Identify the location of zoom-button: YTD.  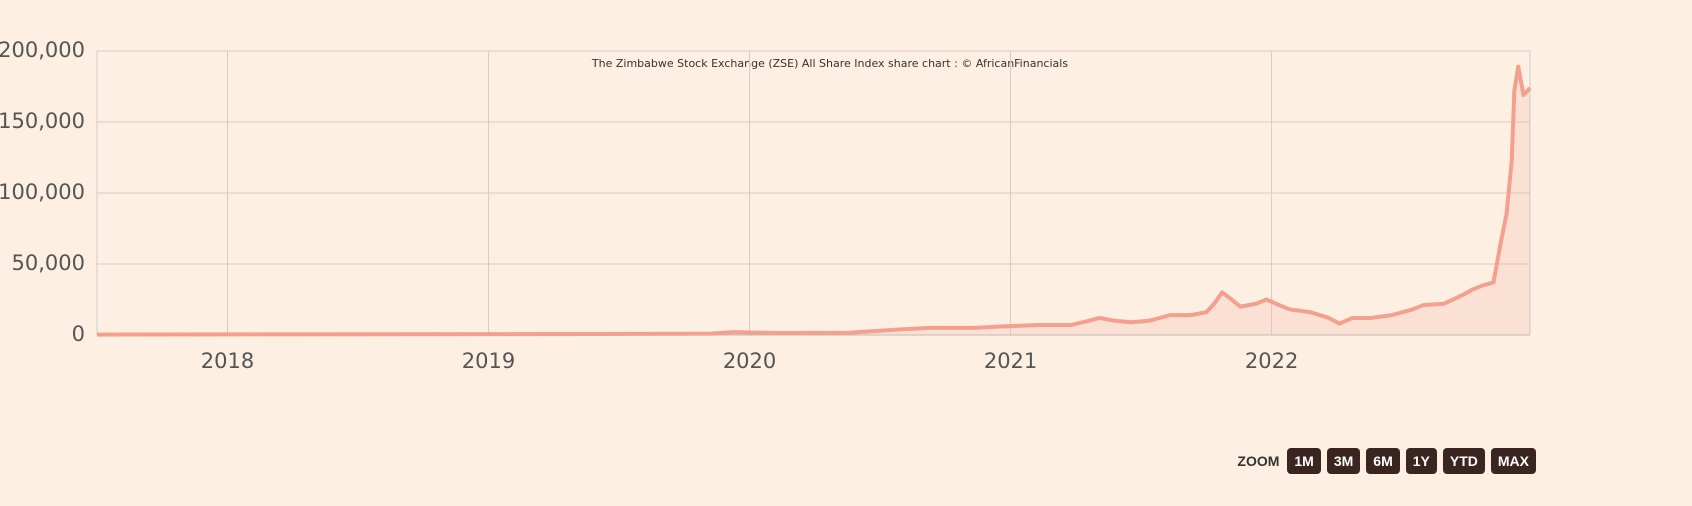
(1463, 461).